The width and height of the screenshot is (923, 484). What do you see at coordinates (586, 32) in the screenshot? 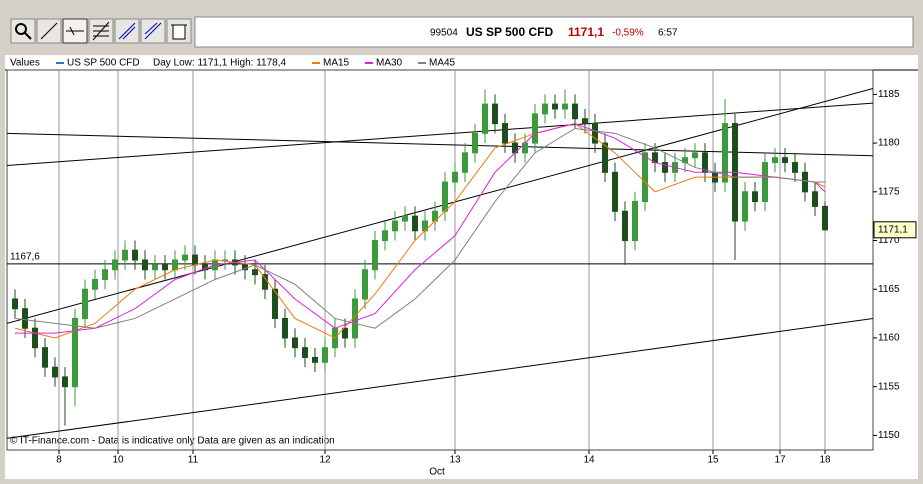
I see `quote-price: 1171,1` at bounding box center [586, 32].